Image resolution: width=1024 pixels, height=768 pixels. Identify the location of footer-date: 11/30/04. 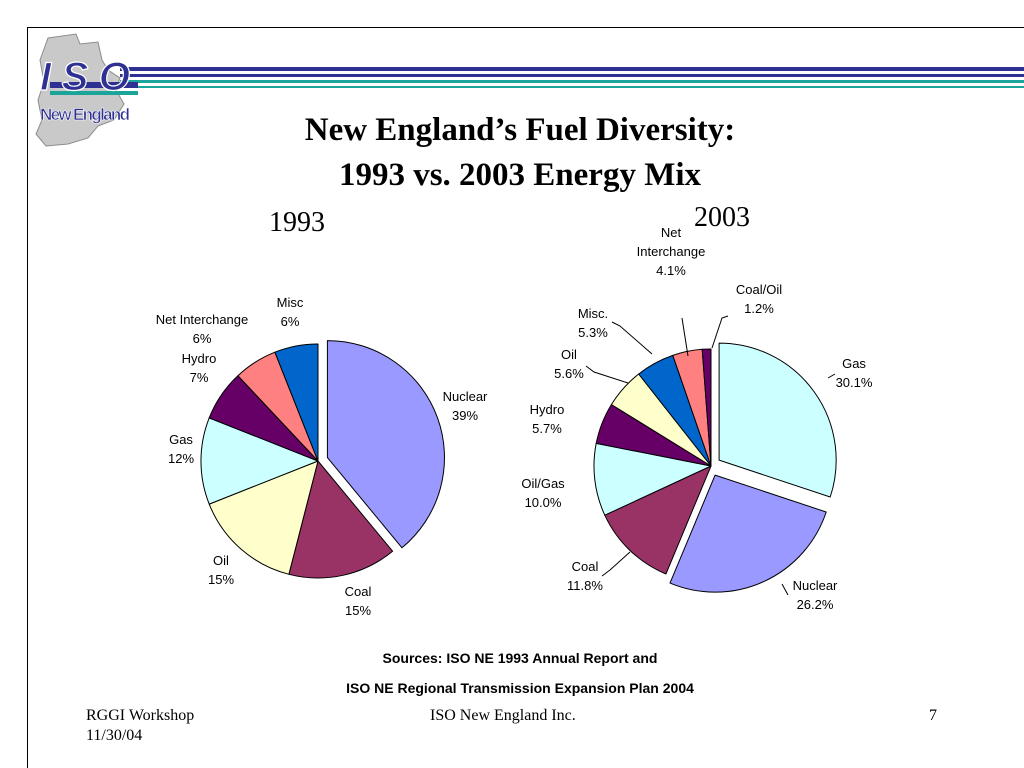
(114, 735).